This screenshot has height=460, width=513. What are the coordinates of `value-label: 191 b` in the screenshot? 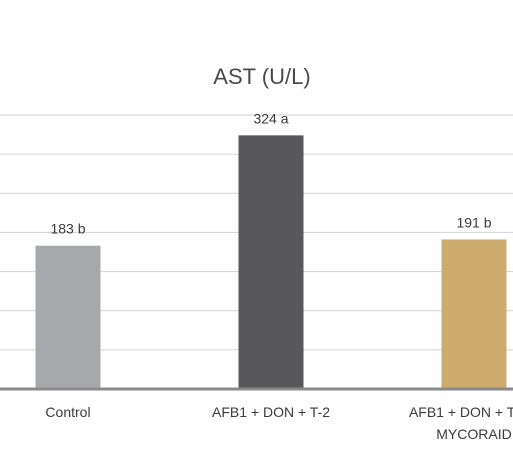 It's located at (473, 222).